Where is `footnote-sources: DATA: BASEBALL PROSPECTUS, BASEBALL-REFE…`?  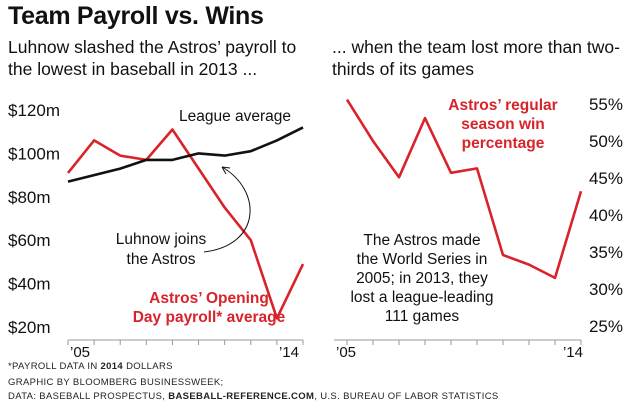
footnote-sources: DATA: BASEBALL PROSPECTUS, BASEBALL-REFE… is located at coordinates (253, 396).